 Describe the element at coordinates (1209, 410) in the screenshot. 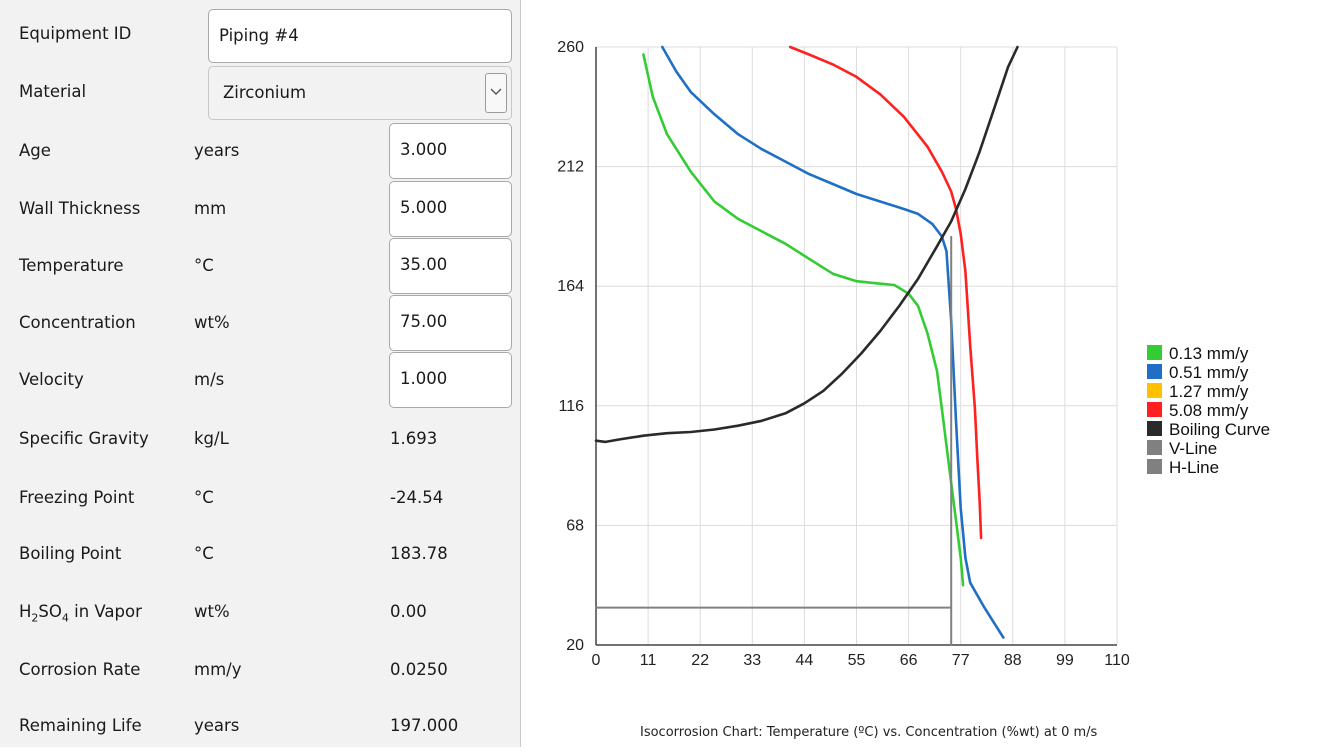

I see `legend-label: 5.08 mm/y` at that location.